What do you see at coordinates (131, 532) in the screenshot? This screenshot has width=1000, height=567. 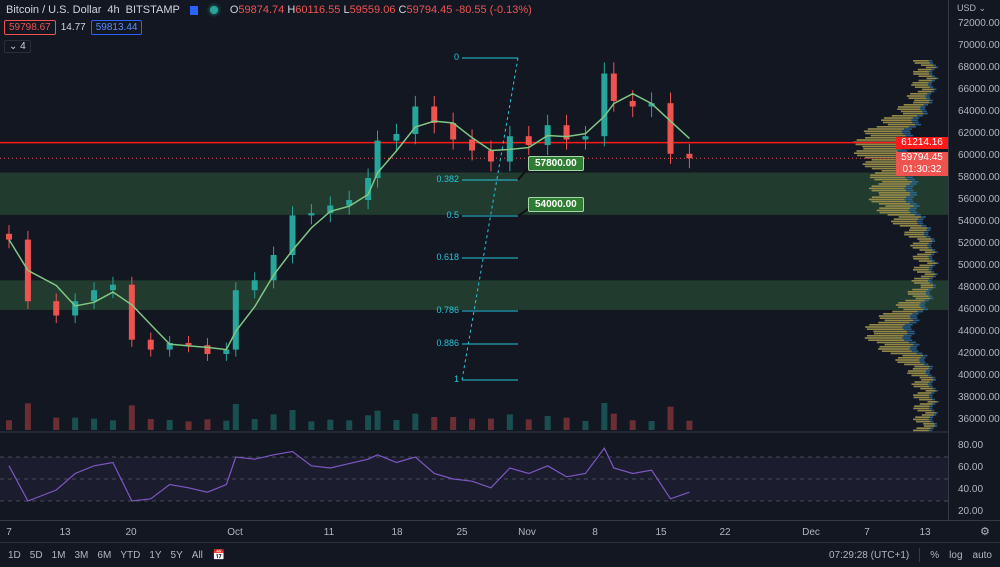 I see `time-label: 20` at bounding box center [131, 532].